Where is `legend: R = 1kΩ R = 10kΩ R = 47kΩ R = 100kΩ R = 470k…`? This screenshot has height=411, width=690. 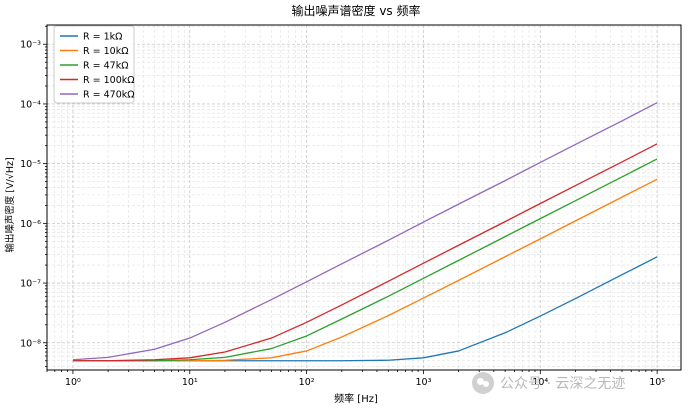 legend: R = 1kΩ R = 10kΩ R = 47kΩ R = 100kΩ R = 470k… is located at coordinates (94, 64).